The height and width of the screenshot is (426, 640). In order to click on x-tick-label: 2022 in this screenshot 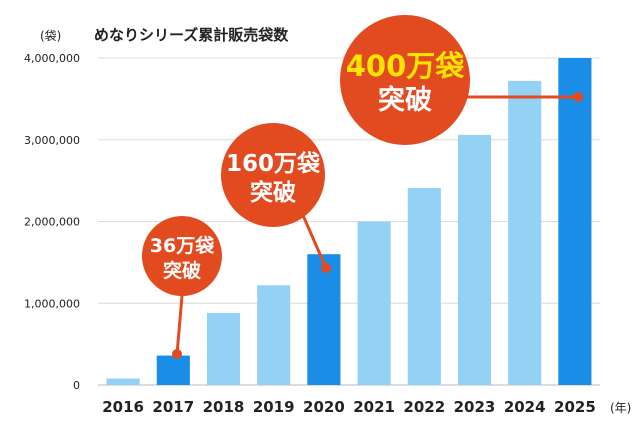, I will do `click(424, 407)`.